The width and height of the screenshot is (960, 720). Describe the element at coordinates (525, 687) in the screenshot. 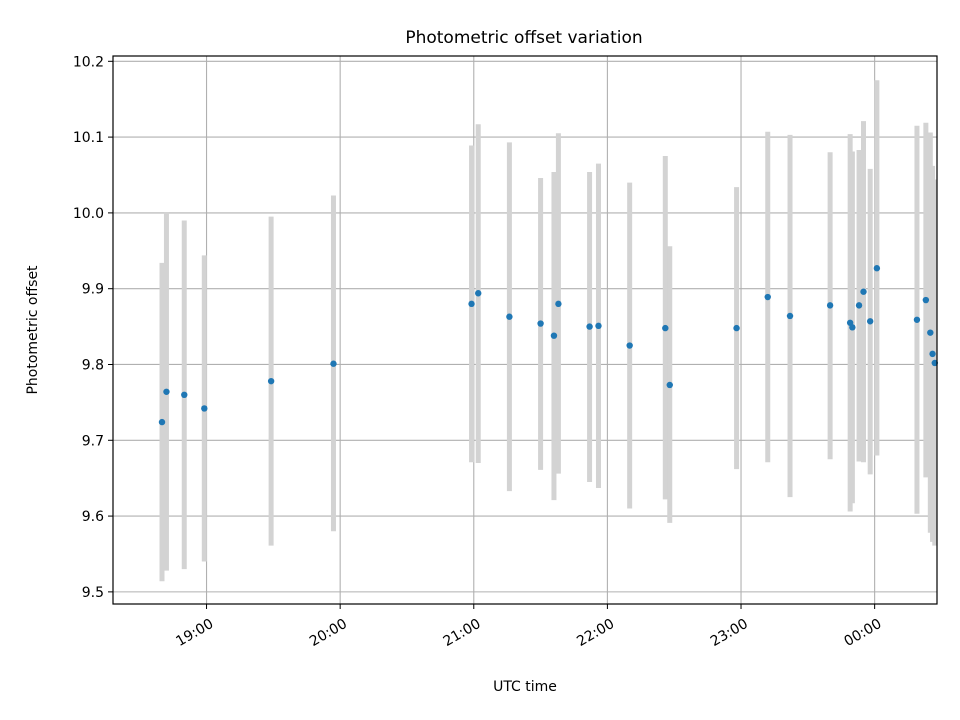

I see `x-axis-label: UTC time` at that location.